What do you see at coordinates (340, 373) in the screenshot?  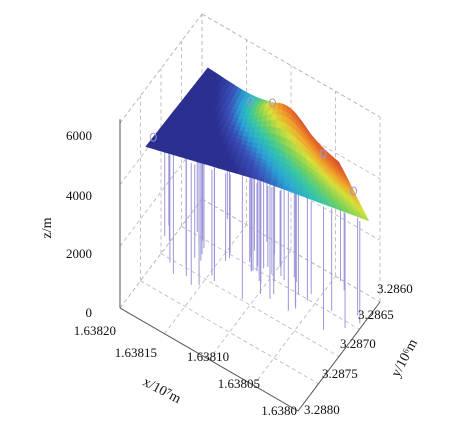 I see `y-tick-label: 3.2875` at bounding box center [340, 373].